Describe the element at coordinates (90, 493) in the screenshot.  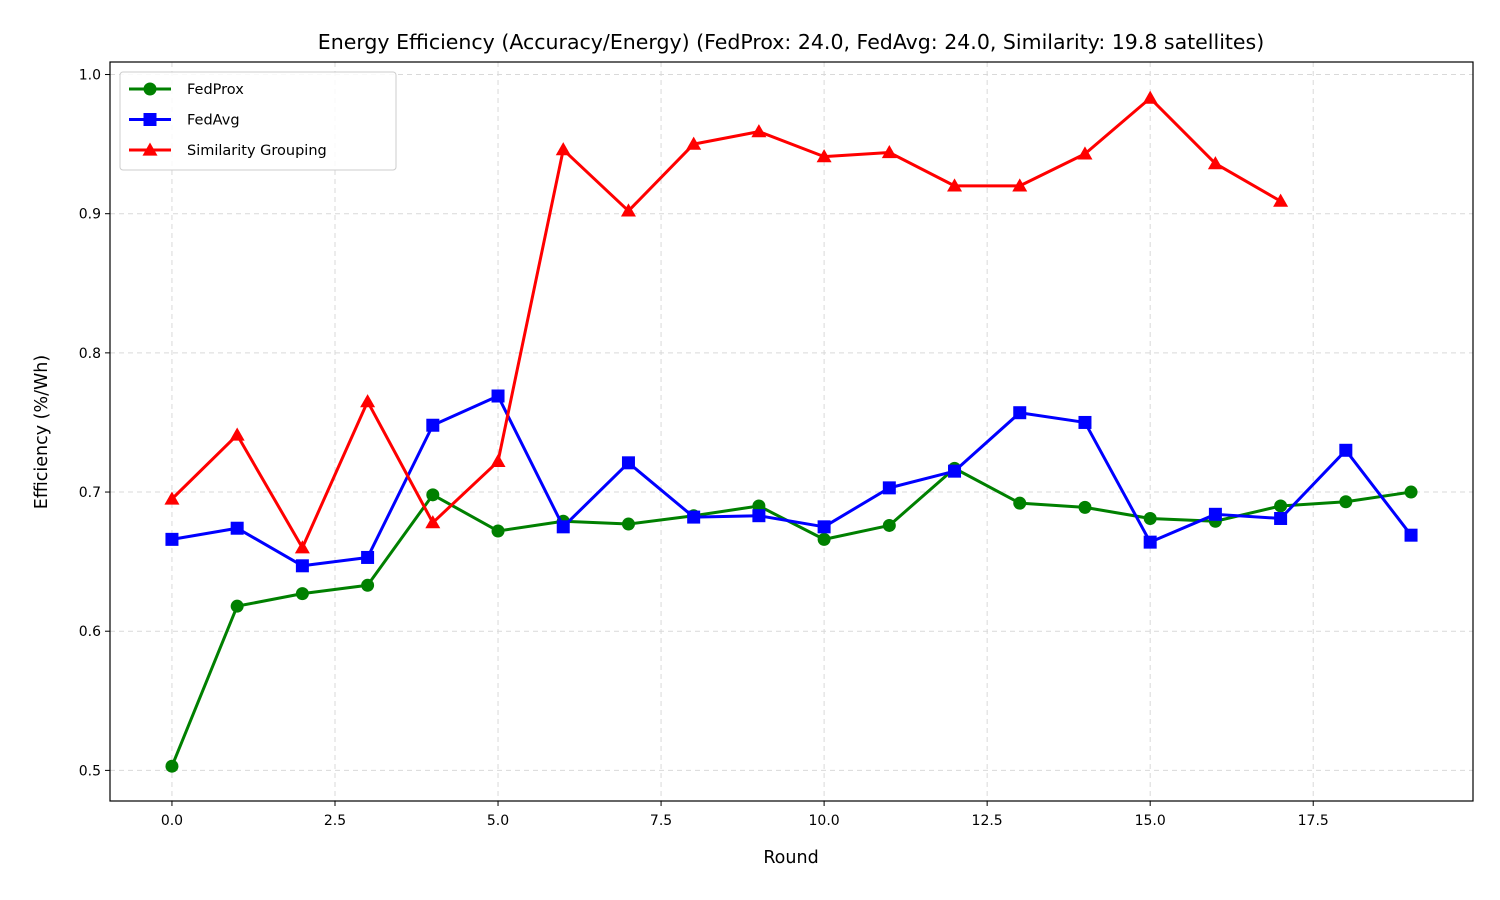
I see `y-tick-label: 0.7` at that location.